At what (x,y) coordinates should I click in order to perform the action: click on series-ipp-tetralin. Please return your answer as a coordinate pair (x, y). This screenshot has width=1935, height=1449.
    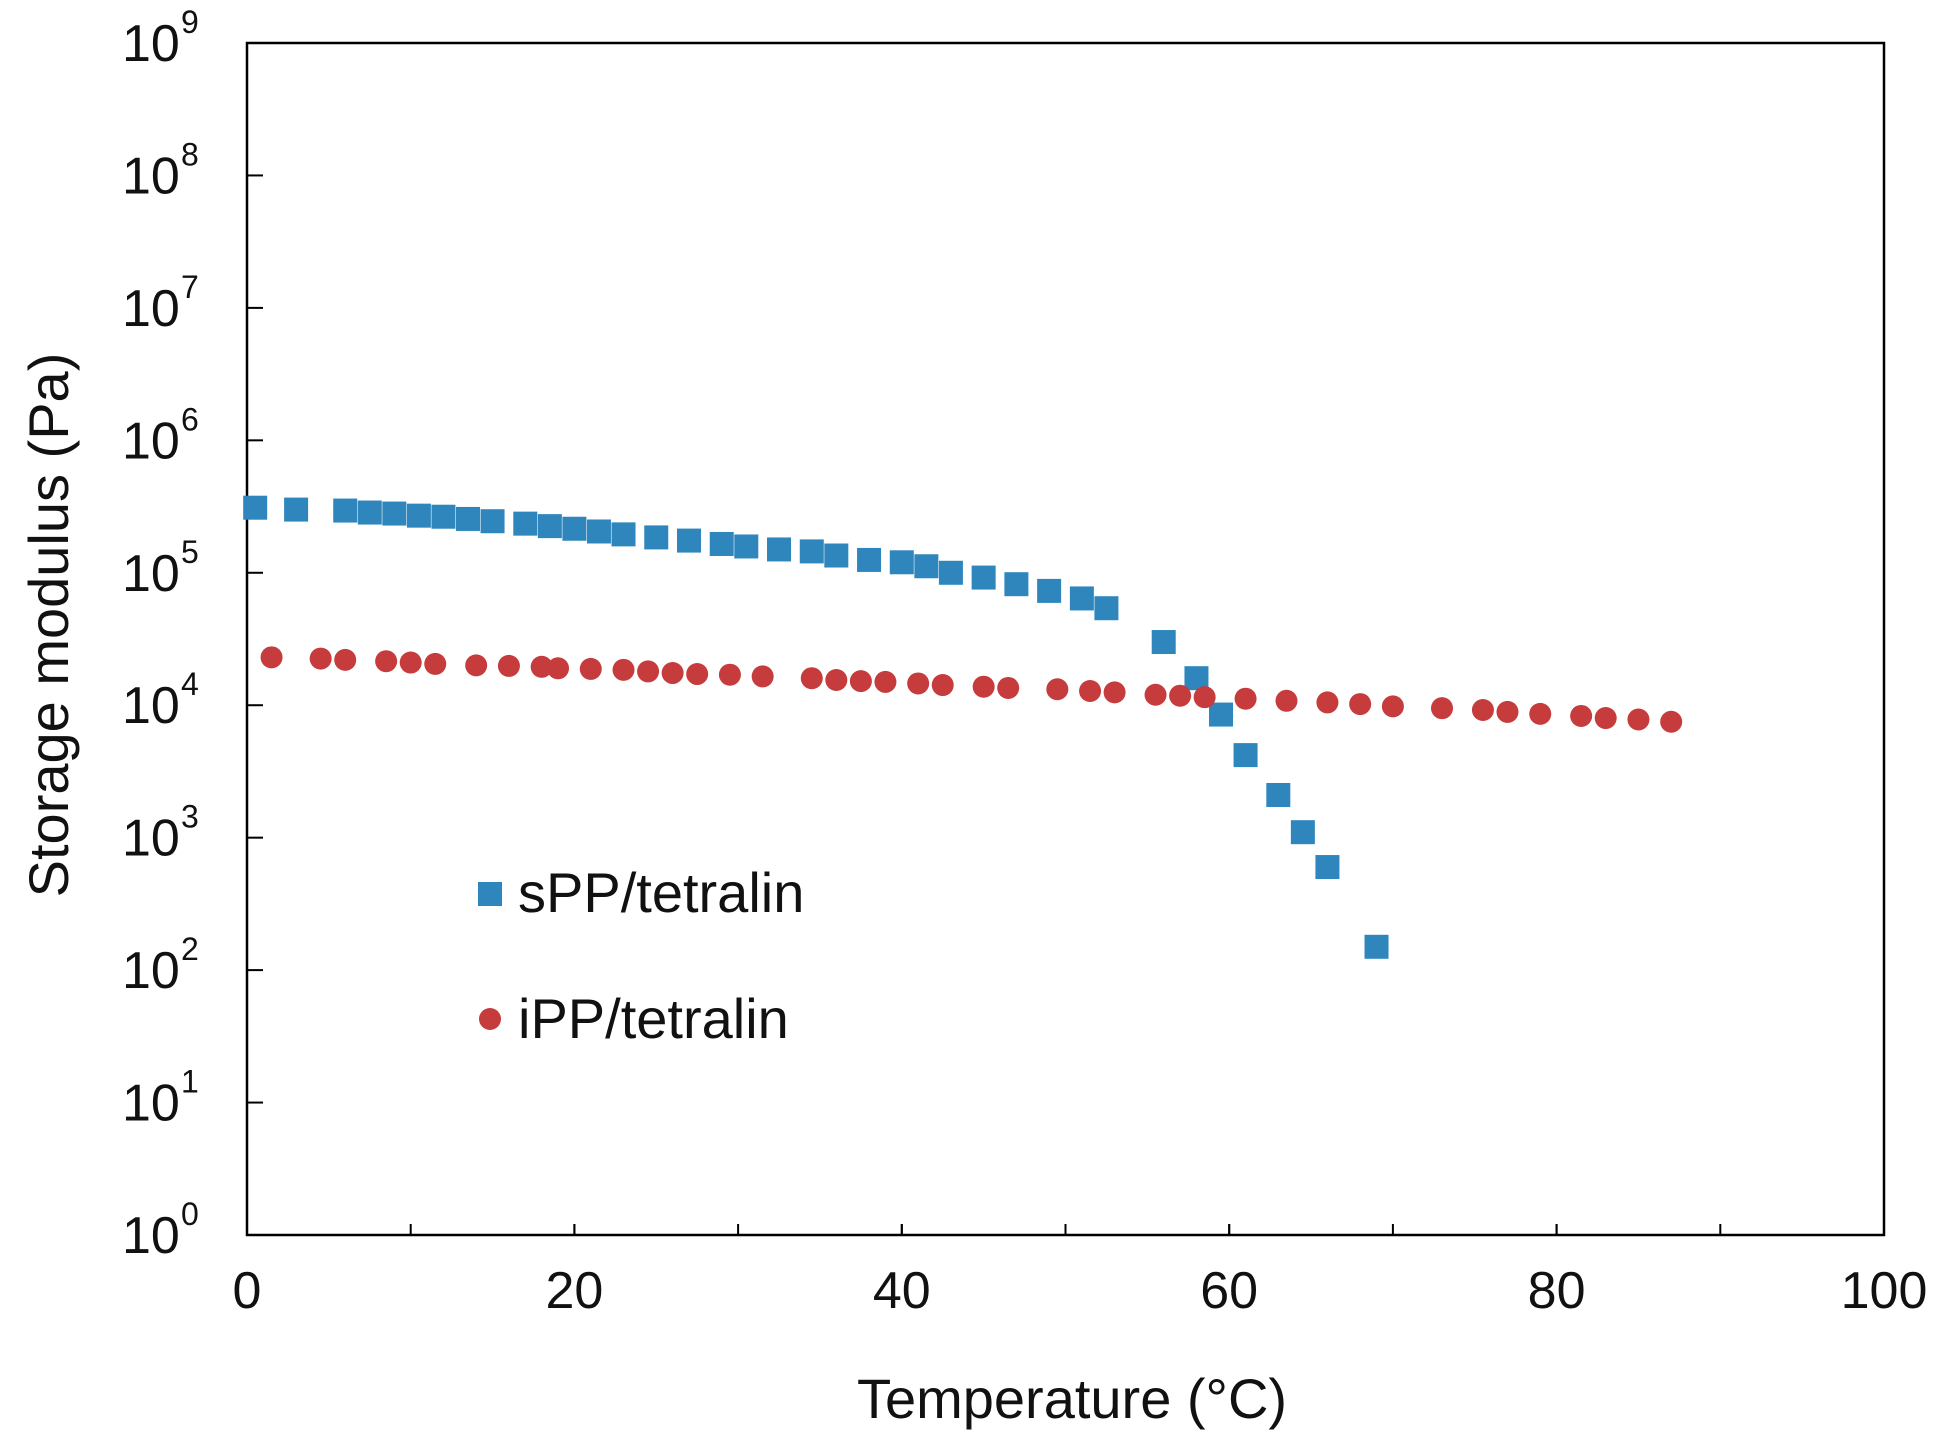
    Looking at the image, I should click on (971, 689).